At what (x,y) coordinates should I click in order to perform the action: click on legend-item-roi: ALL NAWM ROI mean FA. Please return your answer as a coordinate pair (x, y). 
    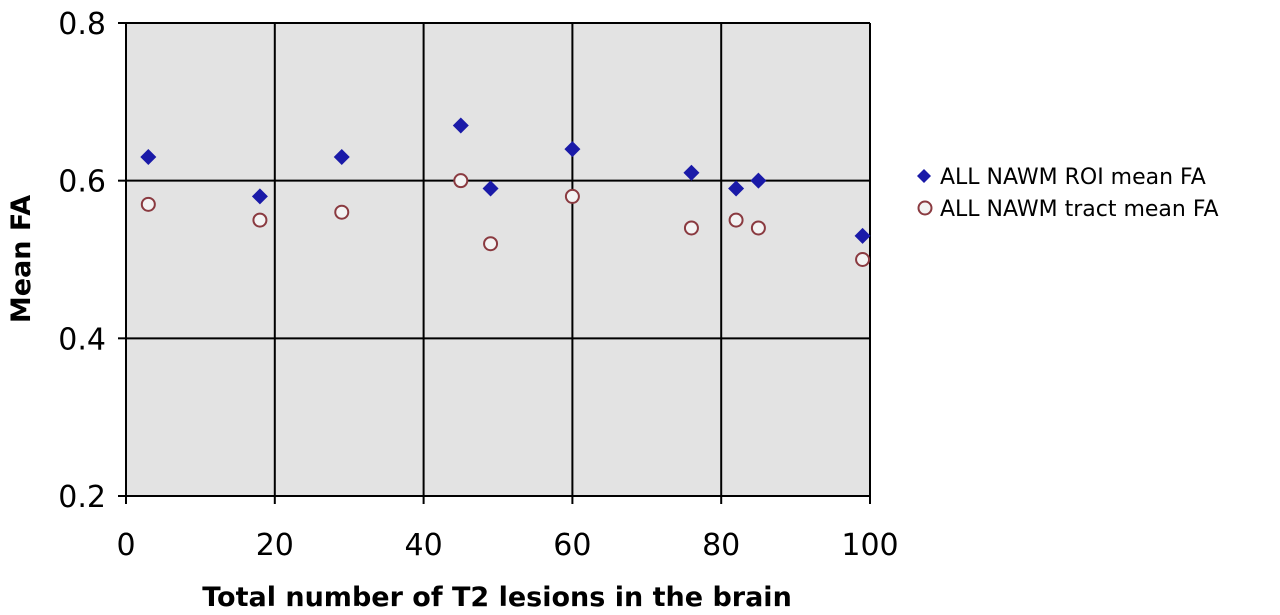
    Looking at the image, I should click on (1061, 177).